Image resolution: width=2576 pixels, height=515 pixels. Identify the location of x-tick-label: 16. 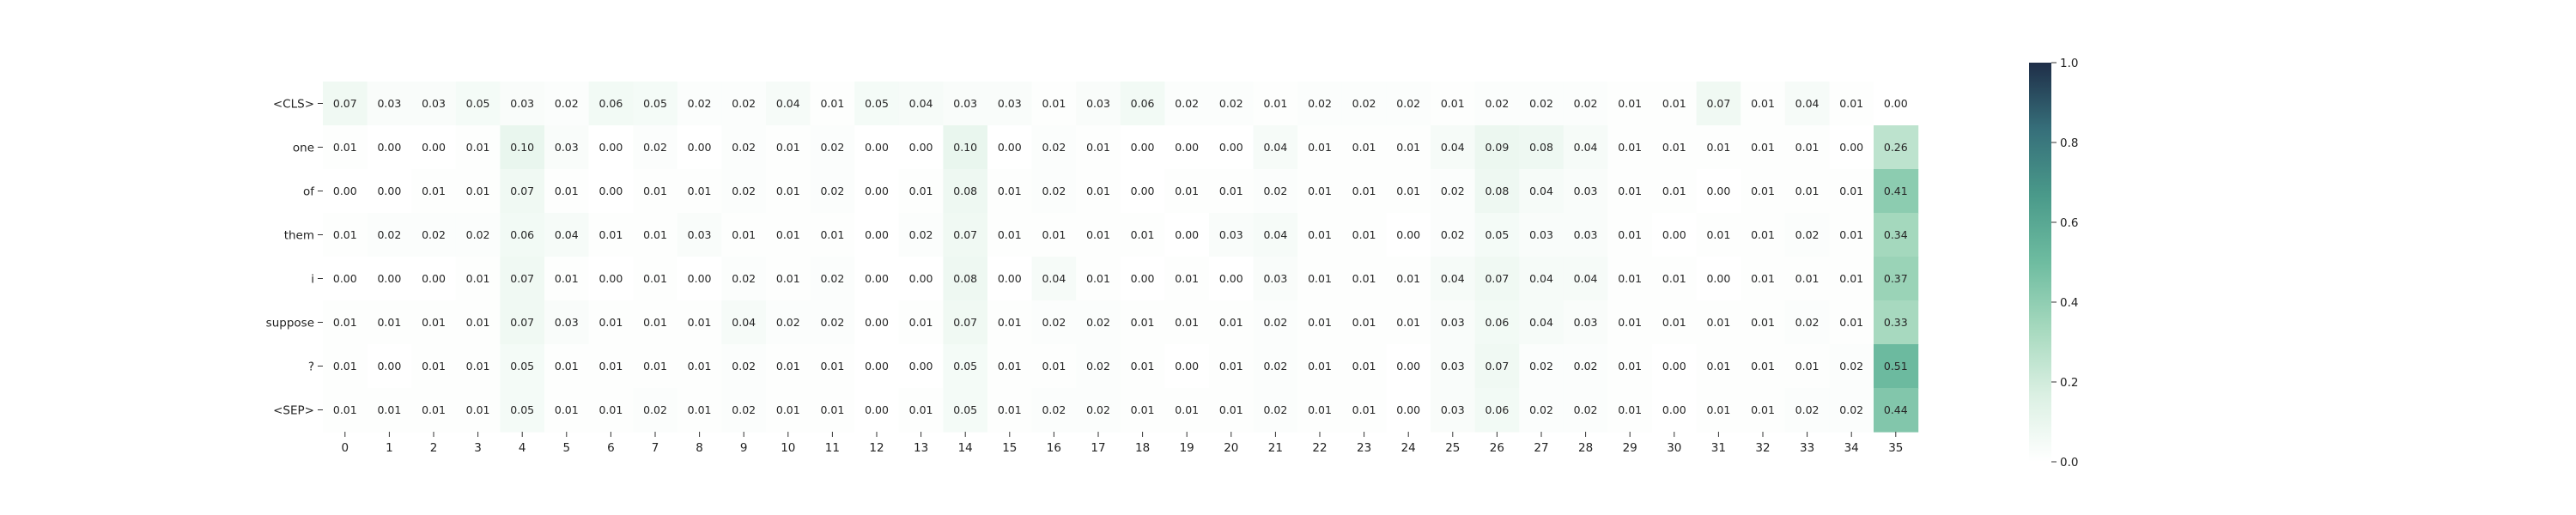
(1054, 448).